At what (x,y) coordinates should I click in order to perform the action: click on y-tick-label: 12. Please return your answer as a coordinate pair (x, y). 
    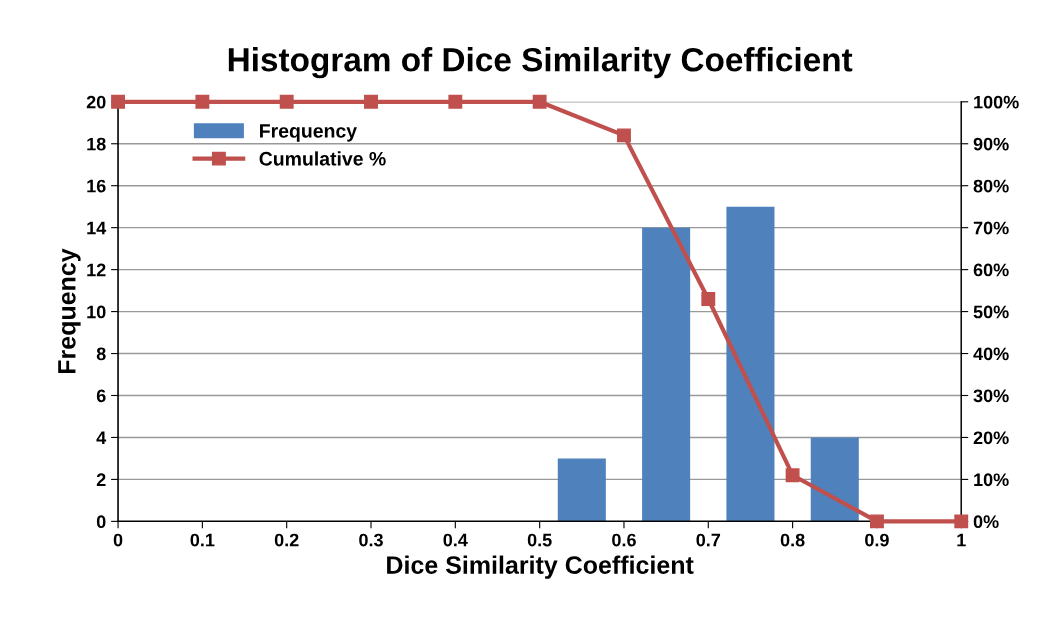
    Looking at the image, I should click on (96, 270).